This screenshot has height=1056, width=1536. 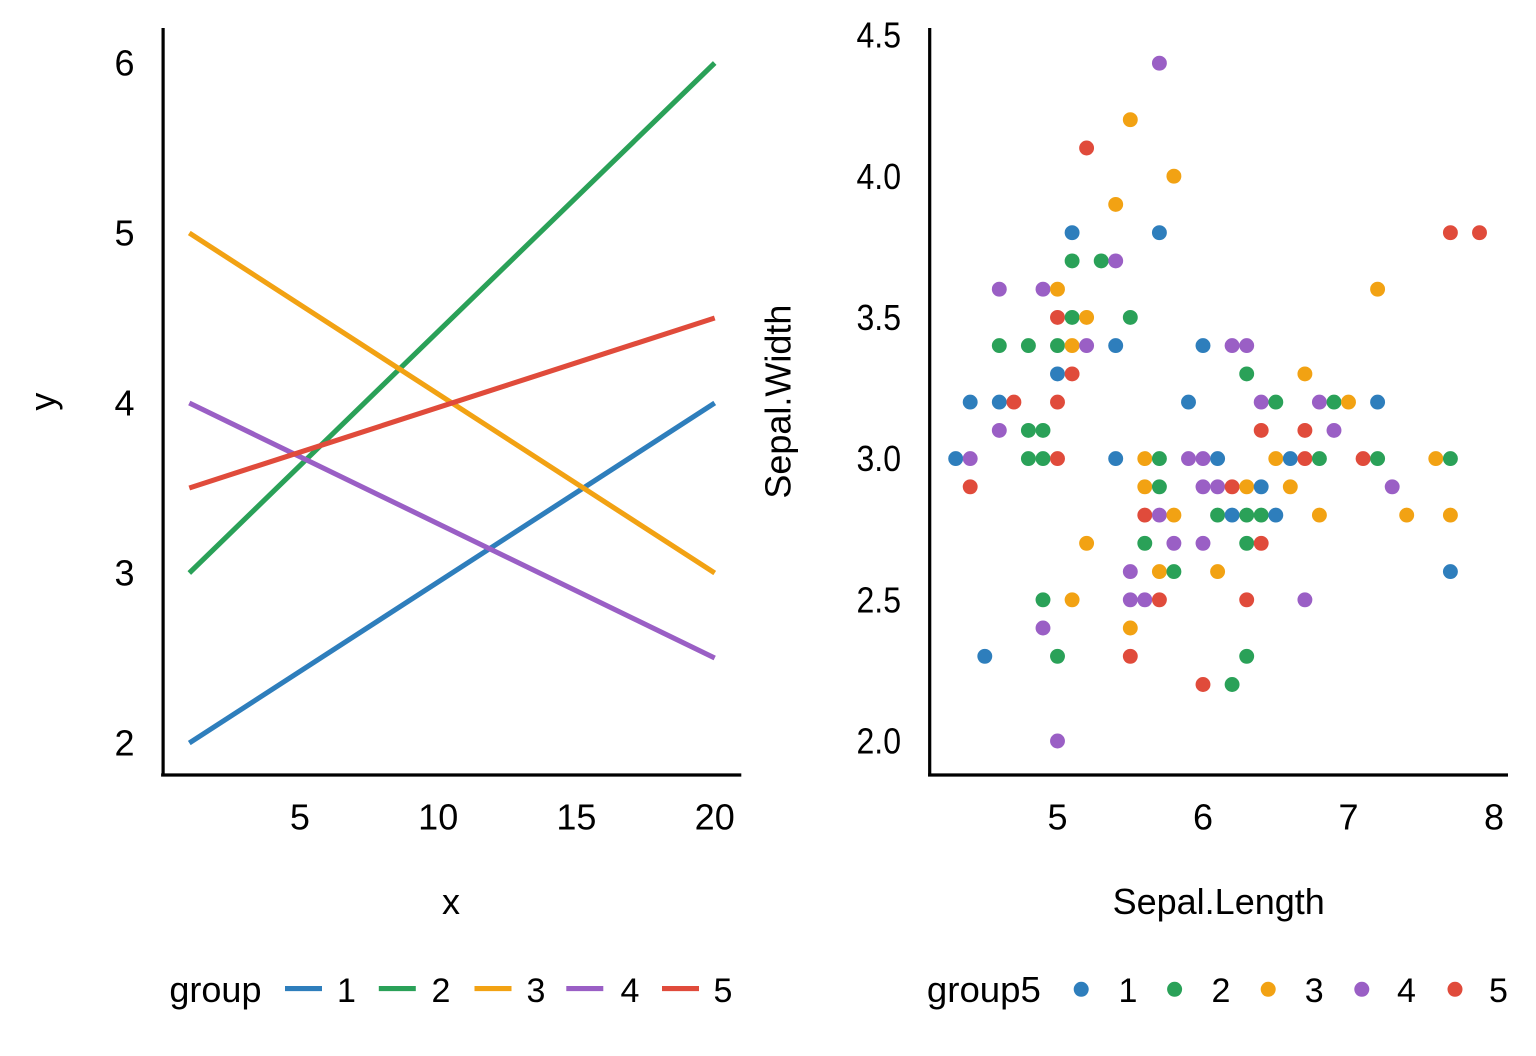 What do you see at coordinates (1348, 816) in the screenshot?
I see `svg-text: 7` at bounding box center [1348, 816].